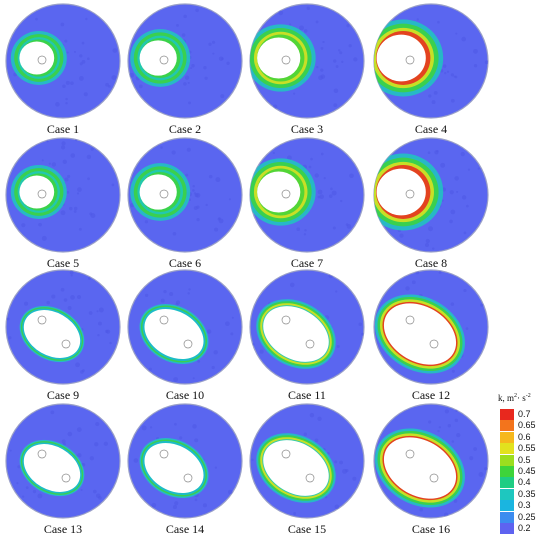 The image size is (550, 539). I want to click on legend-tick-label: 0.45, so click(527, 471).